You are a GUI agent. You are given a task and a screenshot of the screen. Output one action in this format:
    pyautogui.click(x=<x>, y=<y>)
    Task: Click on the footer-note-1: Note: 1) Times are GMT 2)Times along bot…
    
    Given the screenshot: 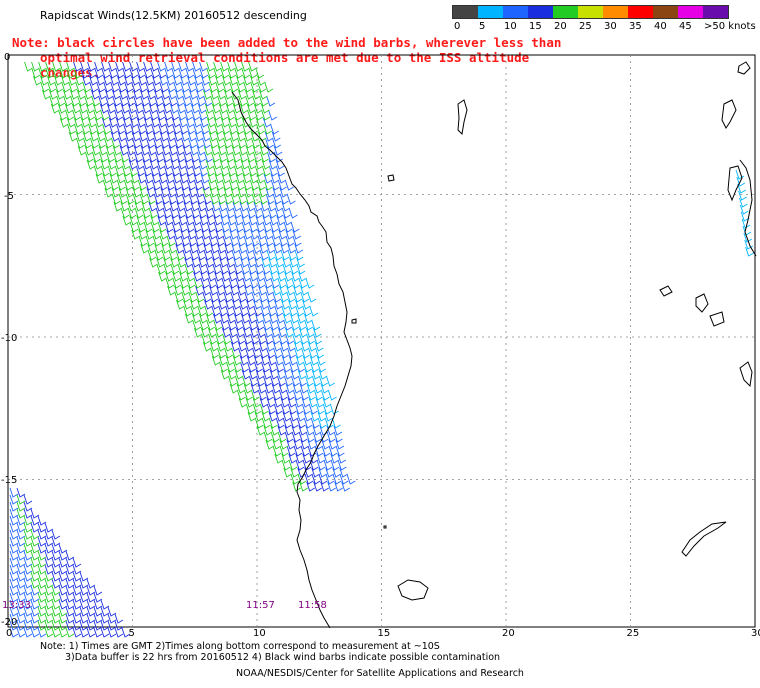 What is the action you would take?
    pyautogui.click(x=240, y=646)
    